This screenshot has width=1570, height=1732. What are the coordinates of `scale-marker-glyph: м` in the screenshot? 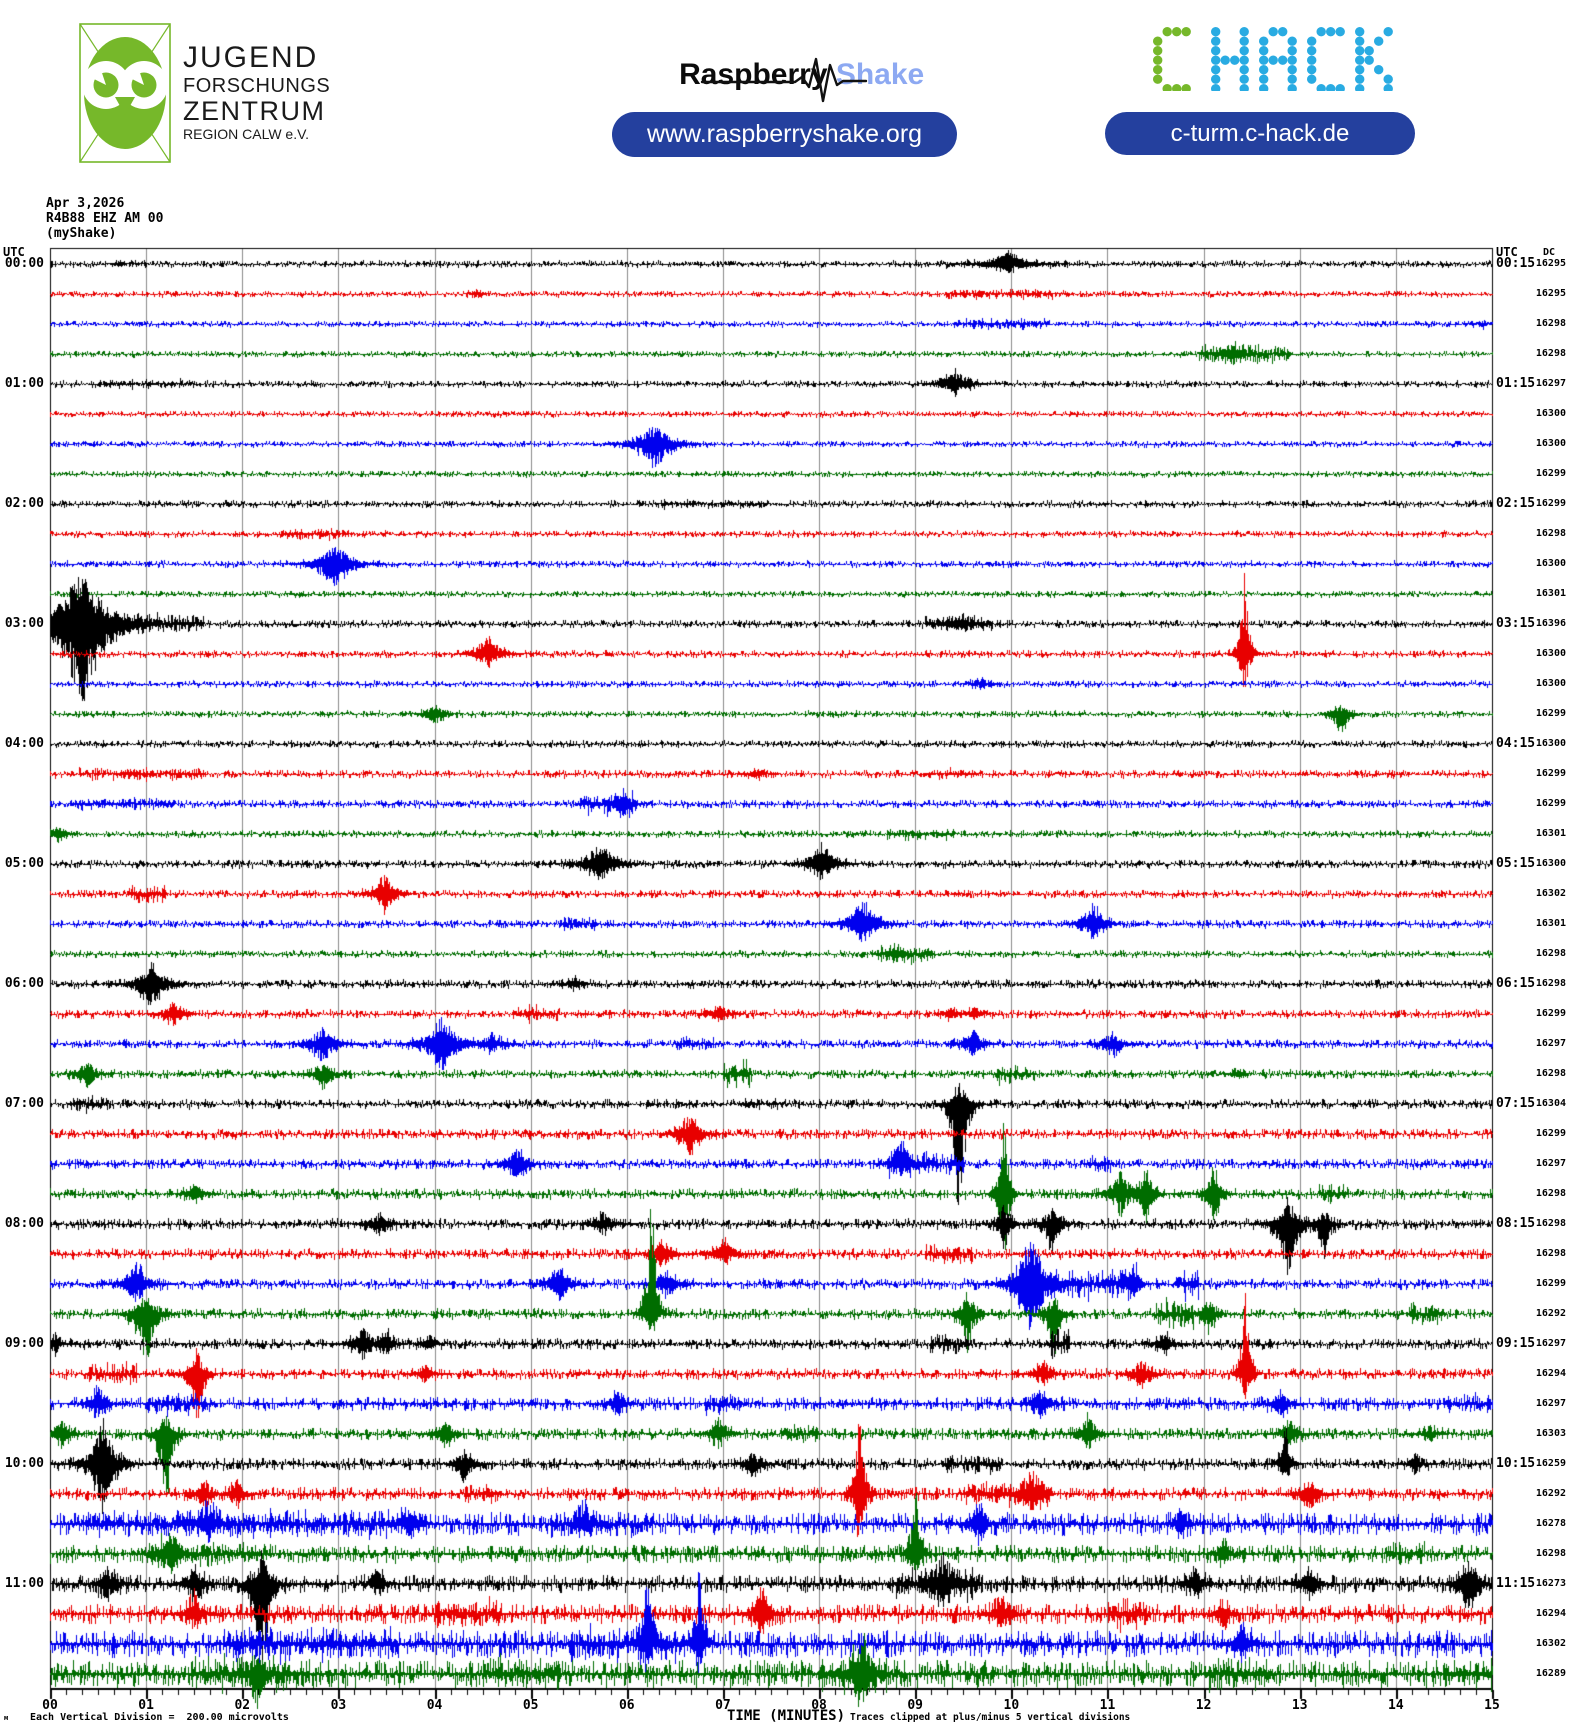 It's located at (6, 1718).